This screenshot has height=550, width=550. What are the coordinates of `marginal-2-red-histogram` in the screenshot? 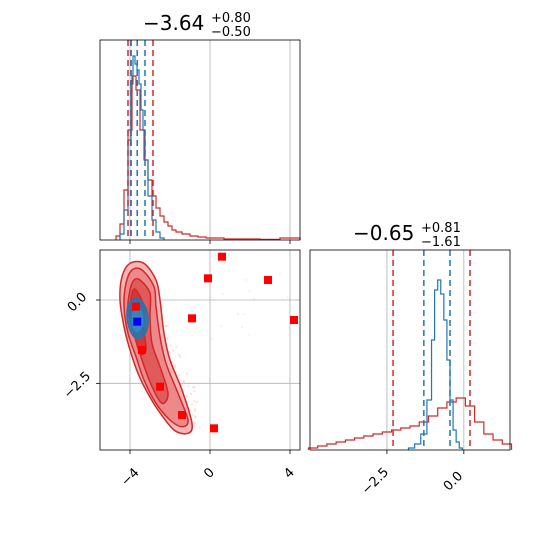 It's located at (410, 423).